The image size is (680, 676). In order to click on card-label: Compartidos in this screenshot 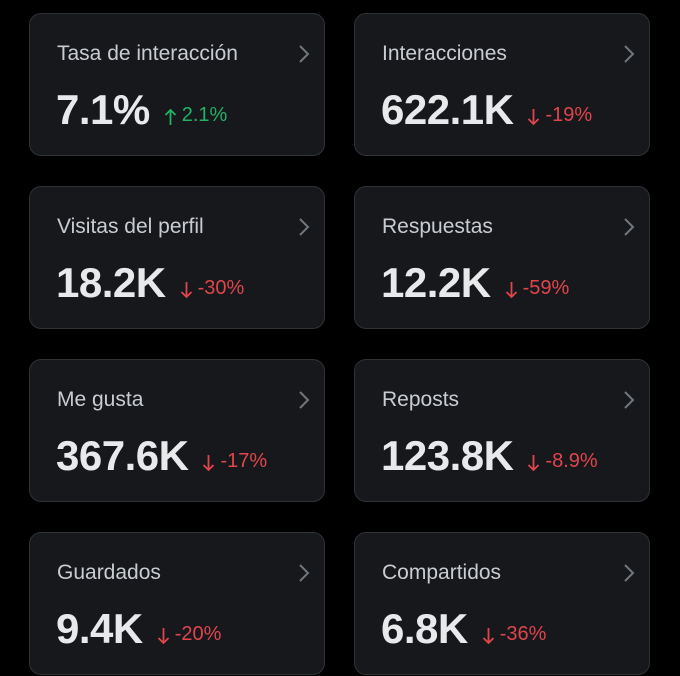, I will do `click(442, 572)`.